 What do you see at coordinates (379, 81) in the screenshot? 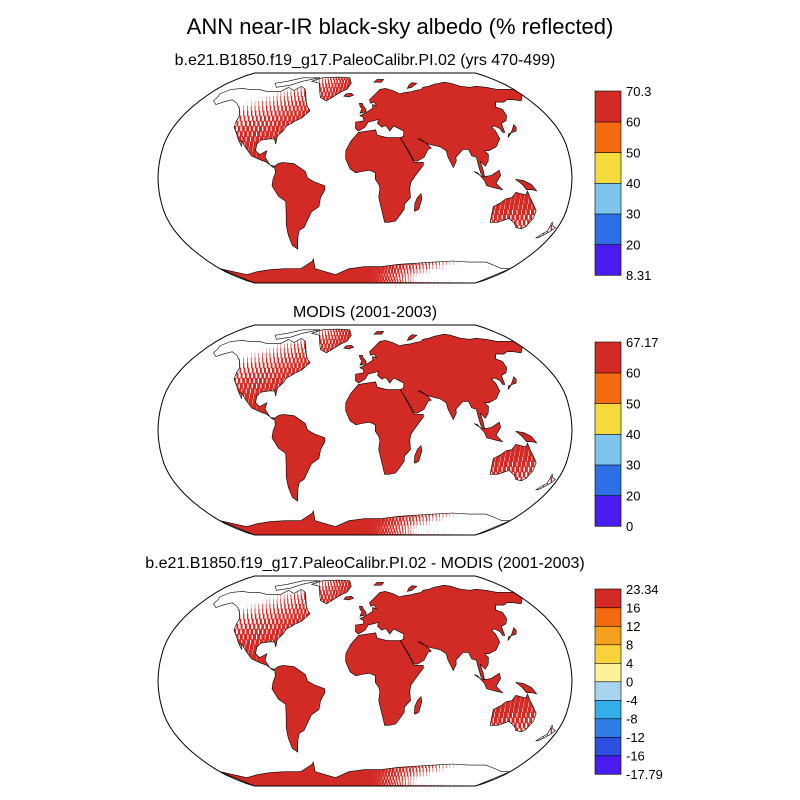
I see `landmass-svalbard` at bounding box center [379, 81].